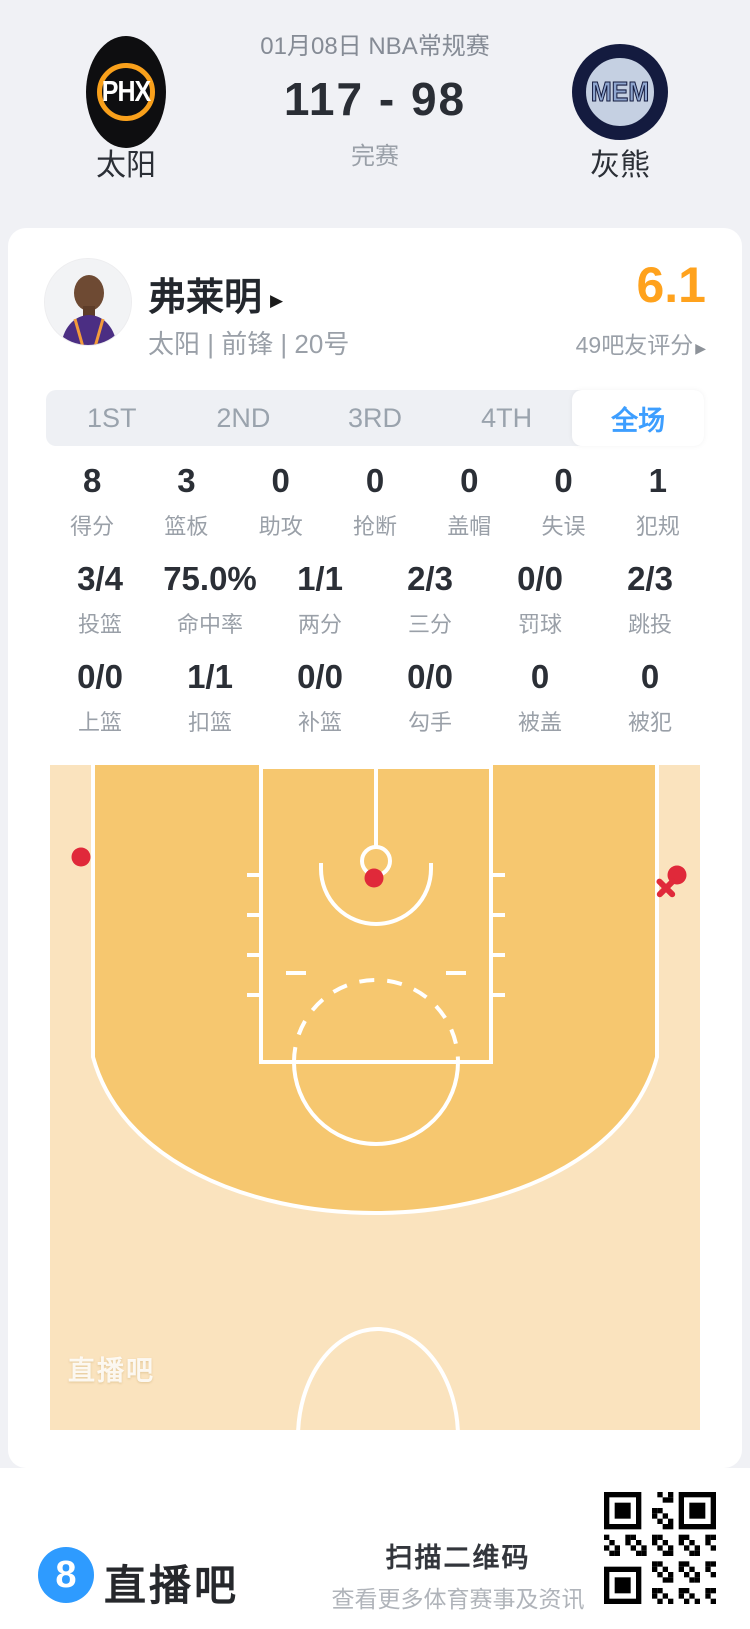  What do you see at coordinates (375, 156) in the screenshot?
I see `game-status: 完赛` at bounding box center [375, 156].